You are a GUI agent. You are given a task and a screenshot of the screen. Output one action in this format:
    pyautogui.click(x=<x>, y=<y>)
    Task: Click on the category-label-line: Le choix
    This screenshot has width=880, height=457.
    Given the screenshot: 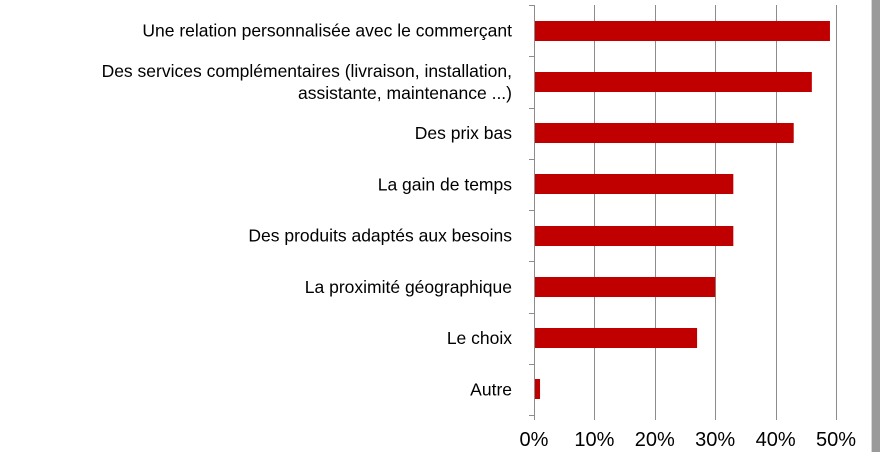 What is the action you would take?
    pyautogui.click(x=479, y=338)
    